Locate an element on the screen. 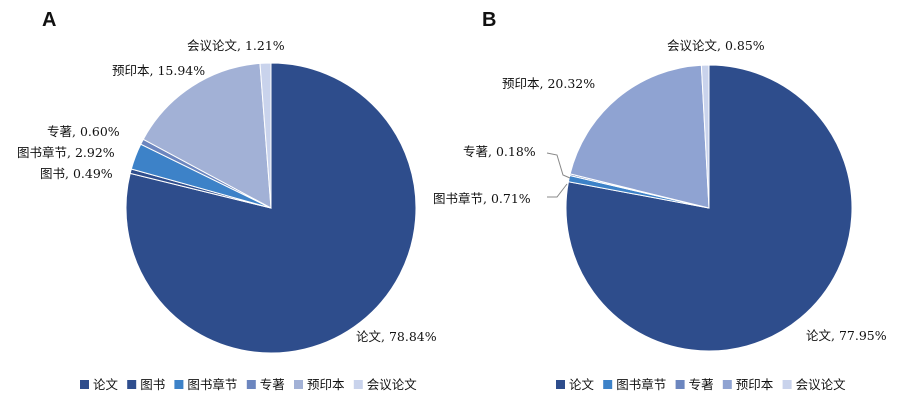  label-a-article: 论文, 78.84% is located at coordinates (396, 336).